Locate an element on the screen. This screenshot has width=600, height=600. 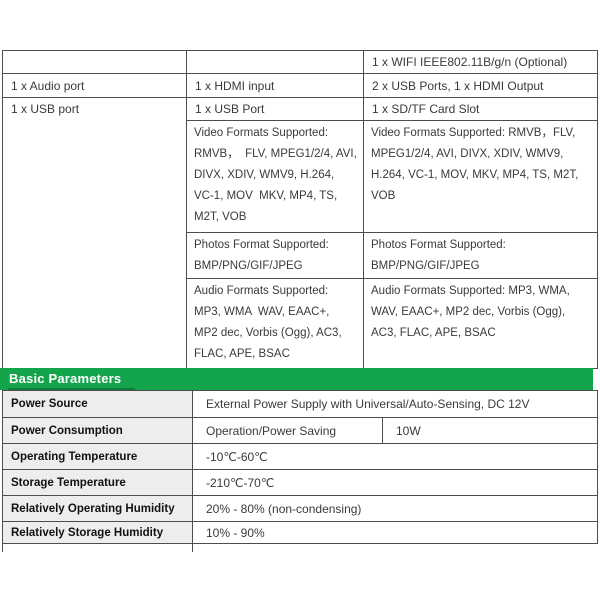
basic-parameters-header: Basic Parameters is located at coordinates (296, 379).